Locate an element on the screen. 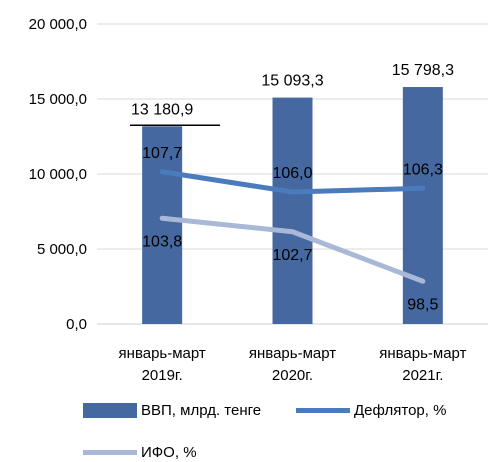 This screenshot has width=504, height=462. line-series is located at coordinates (292, 226).